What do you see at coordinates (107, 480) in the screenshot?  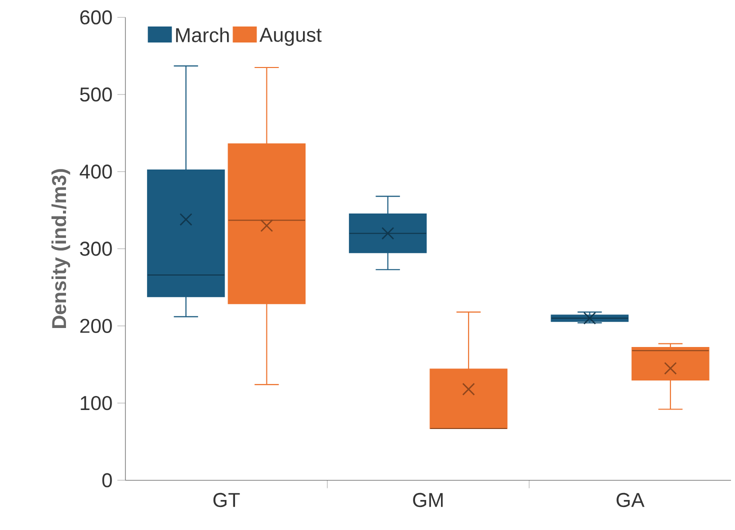 I see `y-tick-label: 0` at bounding box center [107, 480].